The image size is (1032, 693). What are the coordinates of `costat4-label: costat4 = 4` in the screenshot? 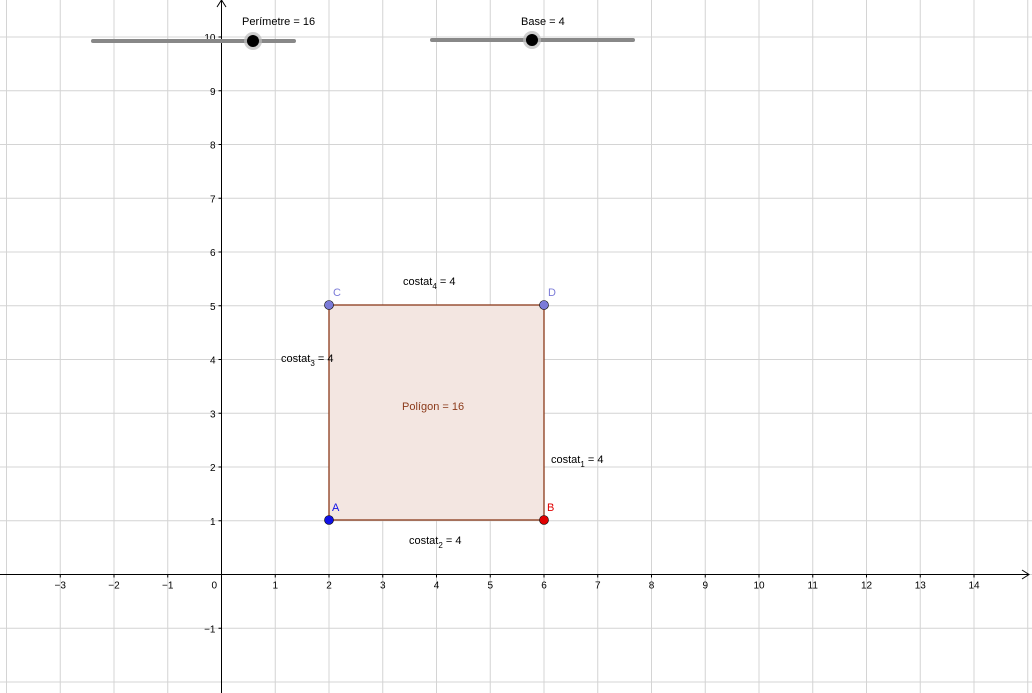 It's located at (429, 283).